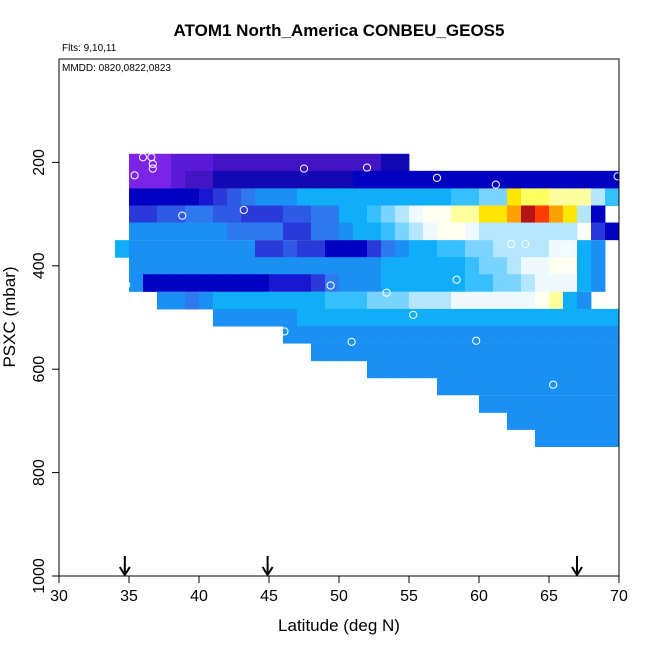 This screenshot has width=650, height=650. Describe the element at coordinates (339, 625) in the screenshot. I see `x-axis-label: Latitude (deg N)` at that location.